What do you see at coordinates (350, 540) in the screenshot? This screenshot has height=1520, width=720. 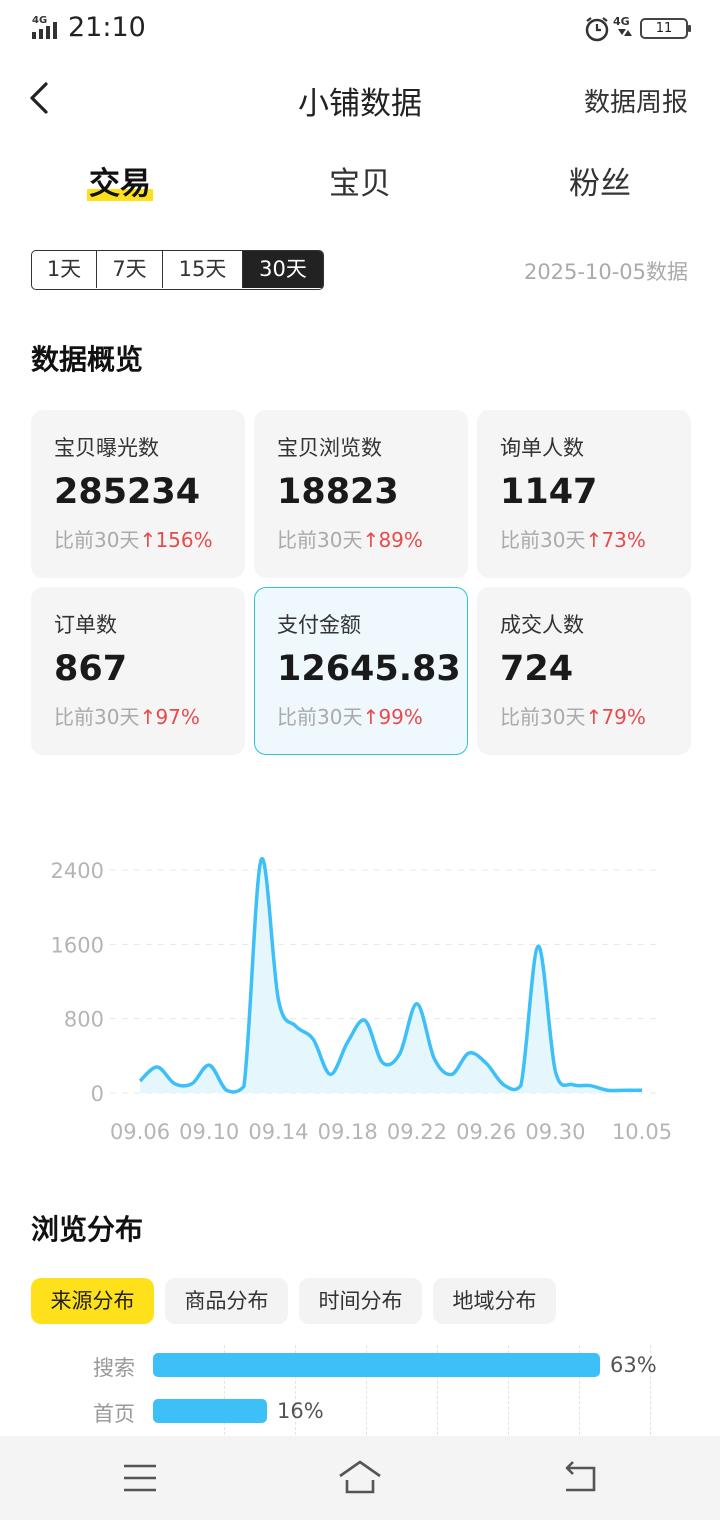 I see `card-compare: 比前30天↑89%` at bounding box center [350, 540].